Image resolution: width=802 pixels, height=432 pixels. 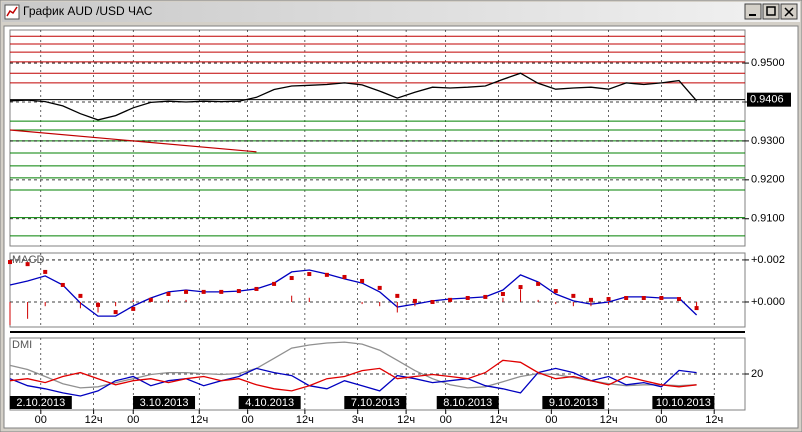 I want to click on date-label: 2.10.2013, so click(x=40, y=403).